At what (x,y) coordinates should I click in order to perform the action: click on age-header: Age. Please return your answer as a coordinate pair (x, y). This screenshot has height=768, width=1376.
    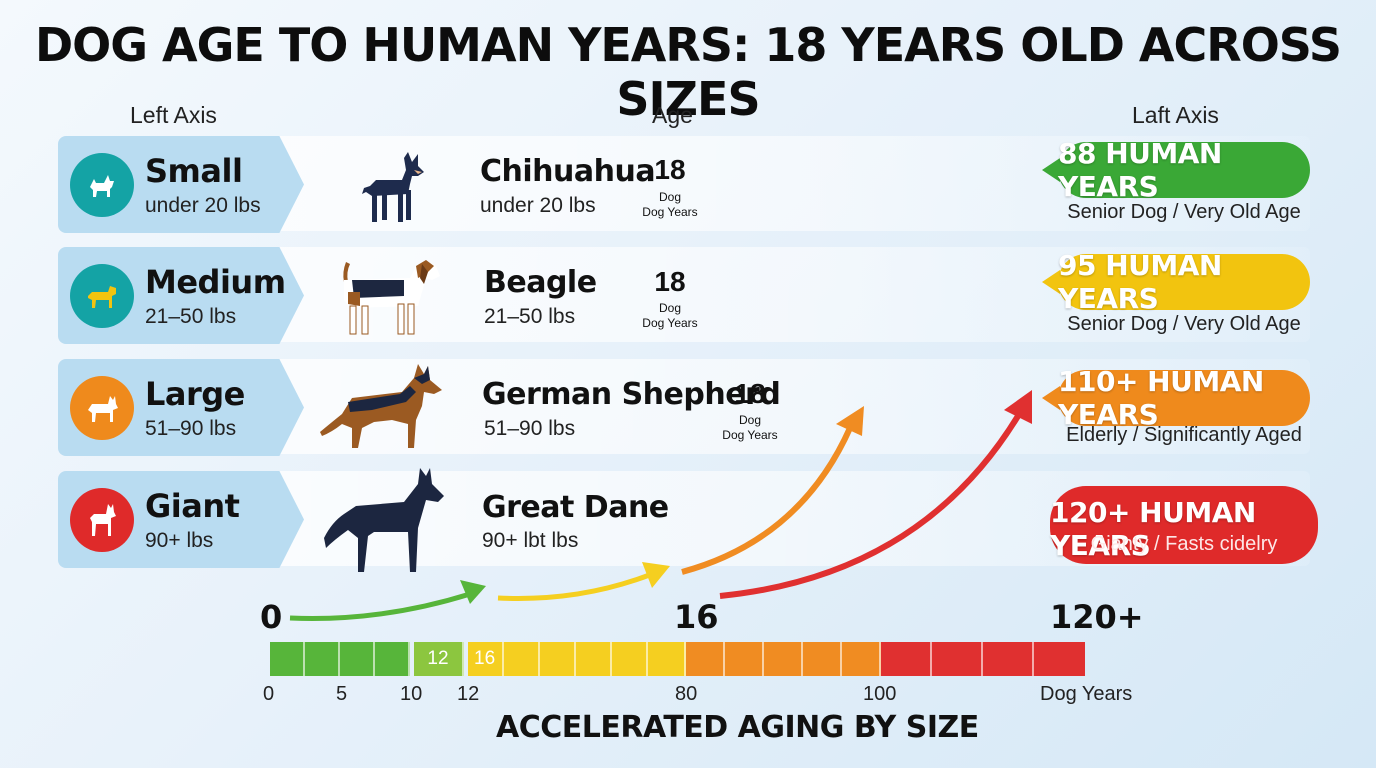
    Looking at the image, I should click on (672, 115).